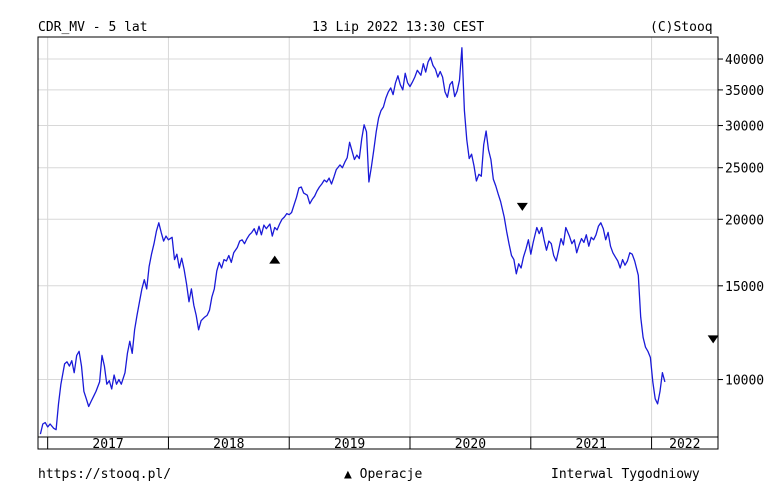 This screenshot has height=493, width=780. What do you see at coordinates (681, 27) in the screenshot?
I see `chart-header-copyright: (C)Stooq` at bounding box center [681, 27].